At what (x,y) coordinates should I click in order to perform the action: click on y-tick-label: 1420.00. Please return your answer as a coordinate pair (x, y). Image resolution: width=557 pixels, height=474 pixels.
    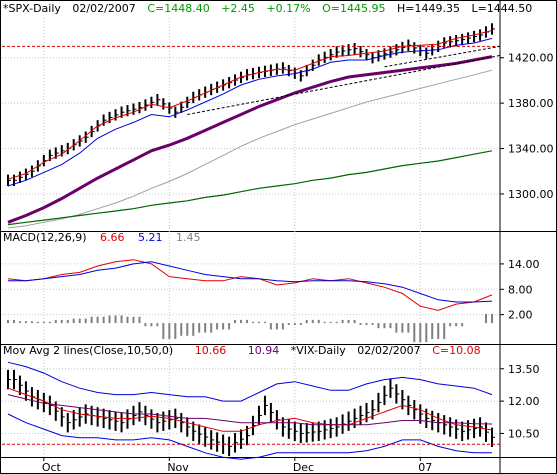
    Looking at the image, I should click on (531, 58).